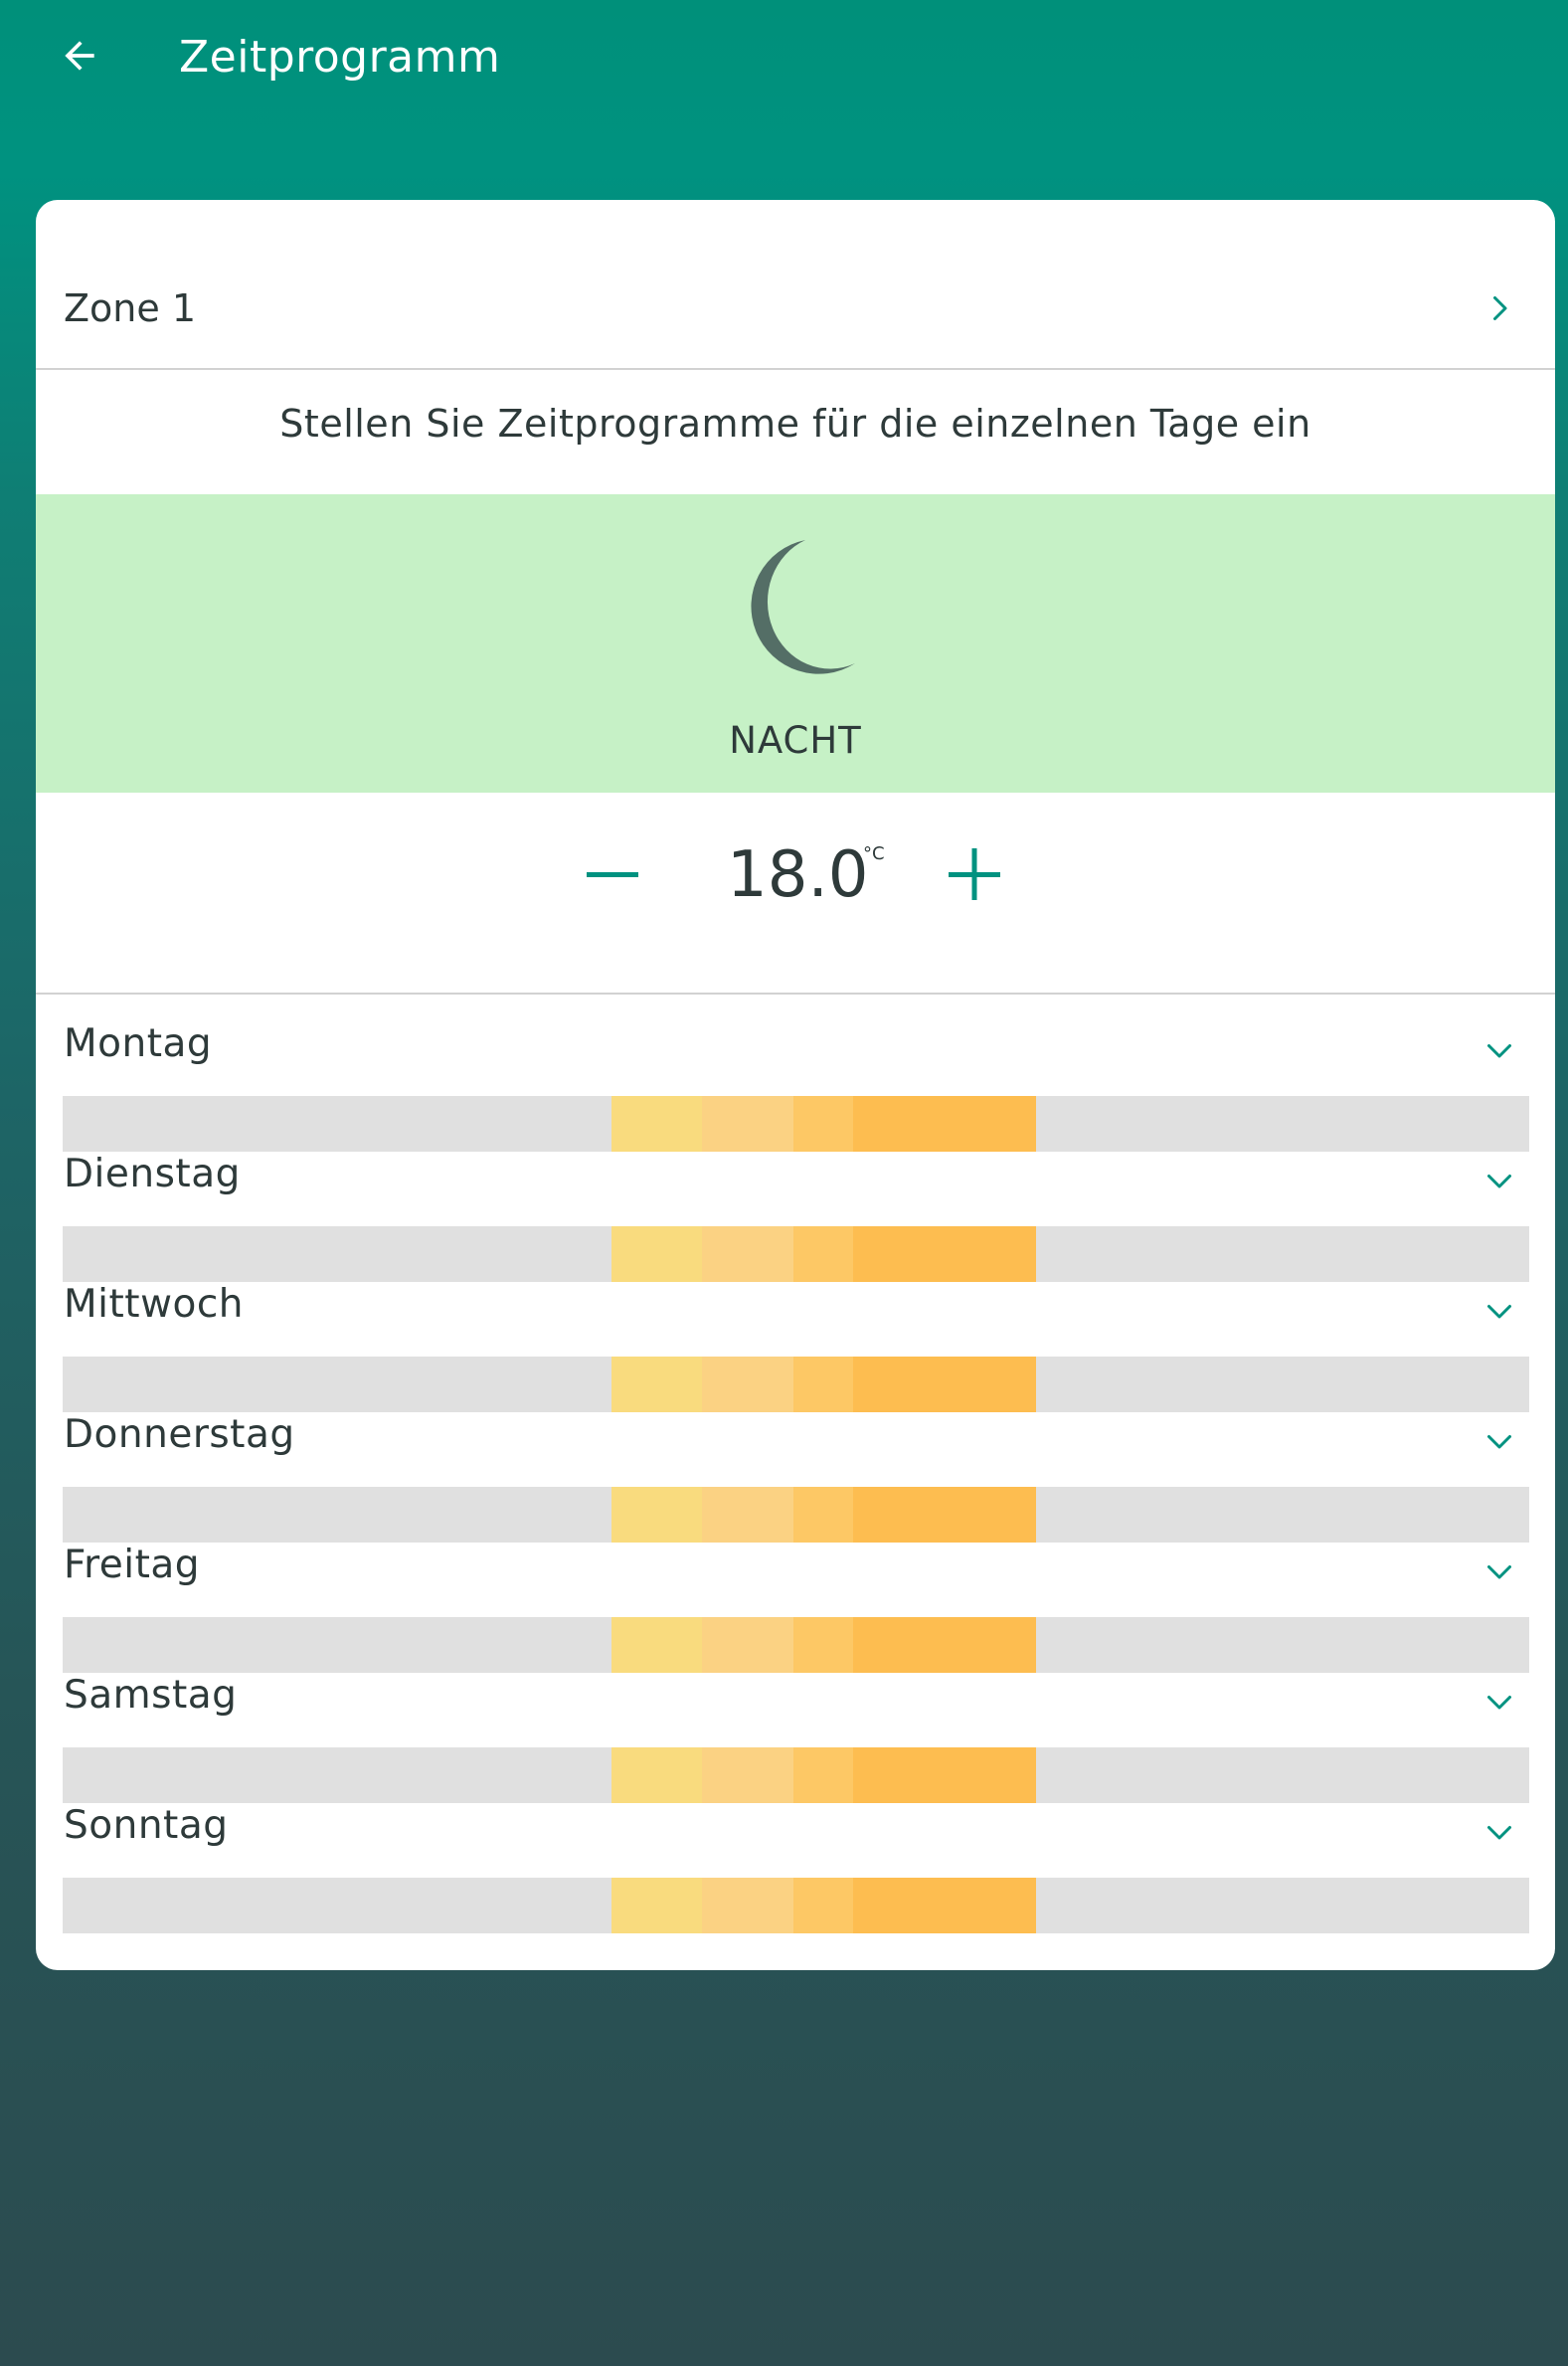  Describe the element at coordinates (795, 1204) in the screenshot. I see `day-row-dienstag: Dienstag` at that location.